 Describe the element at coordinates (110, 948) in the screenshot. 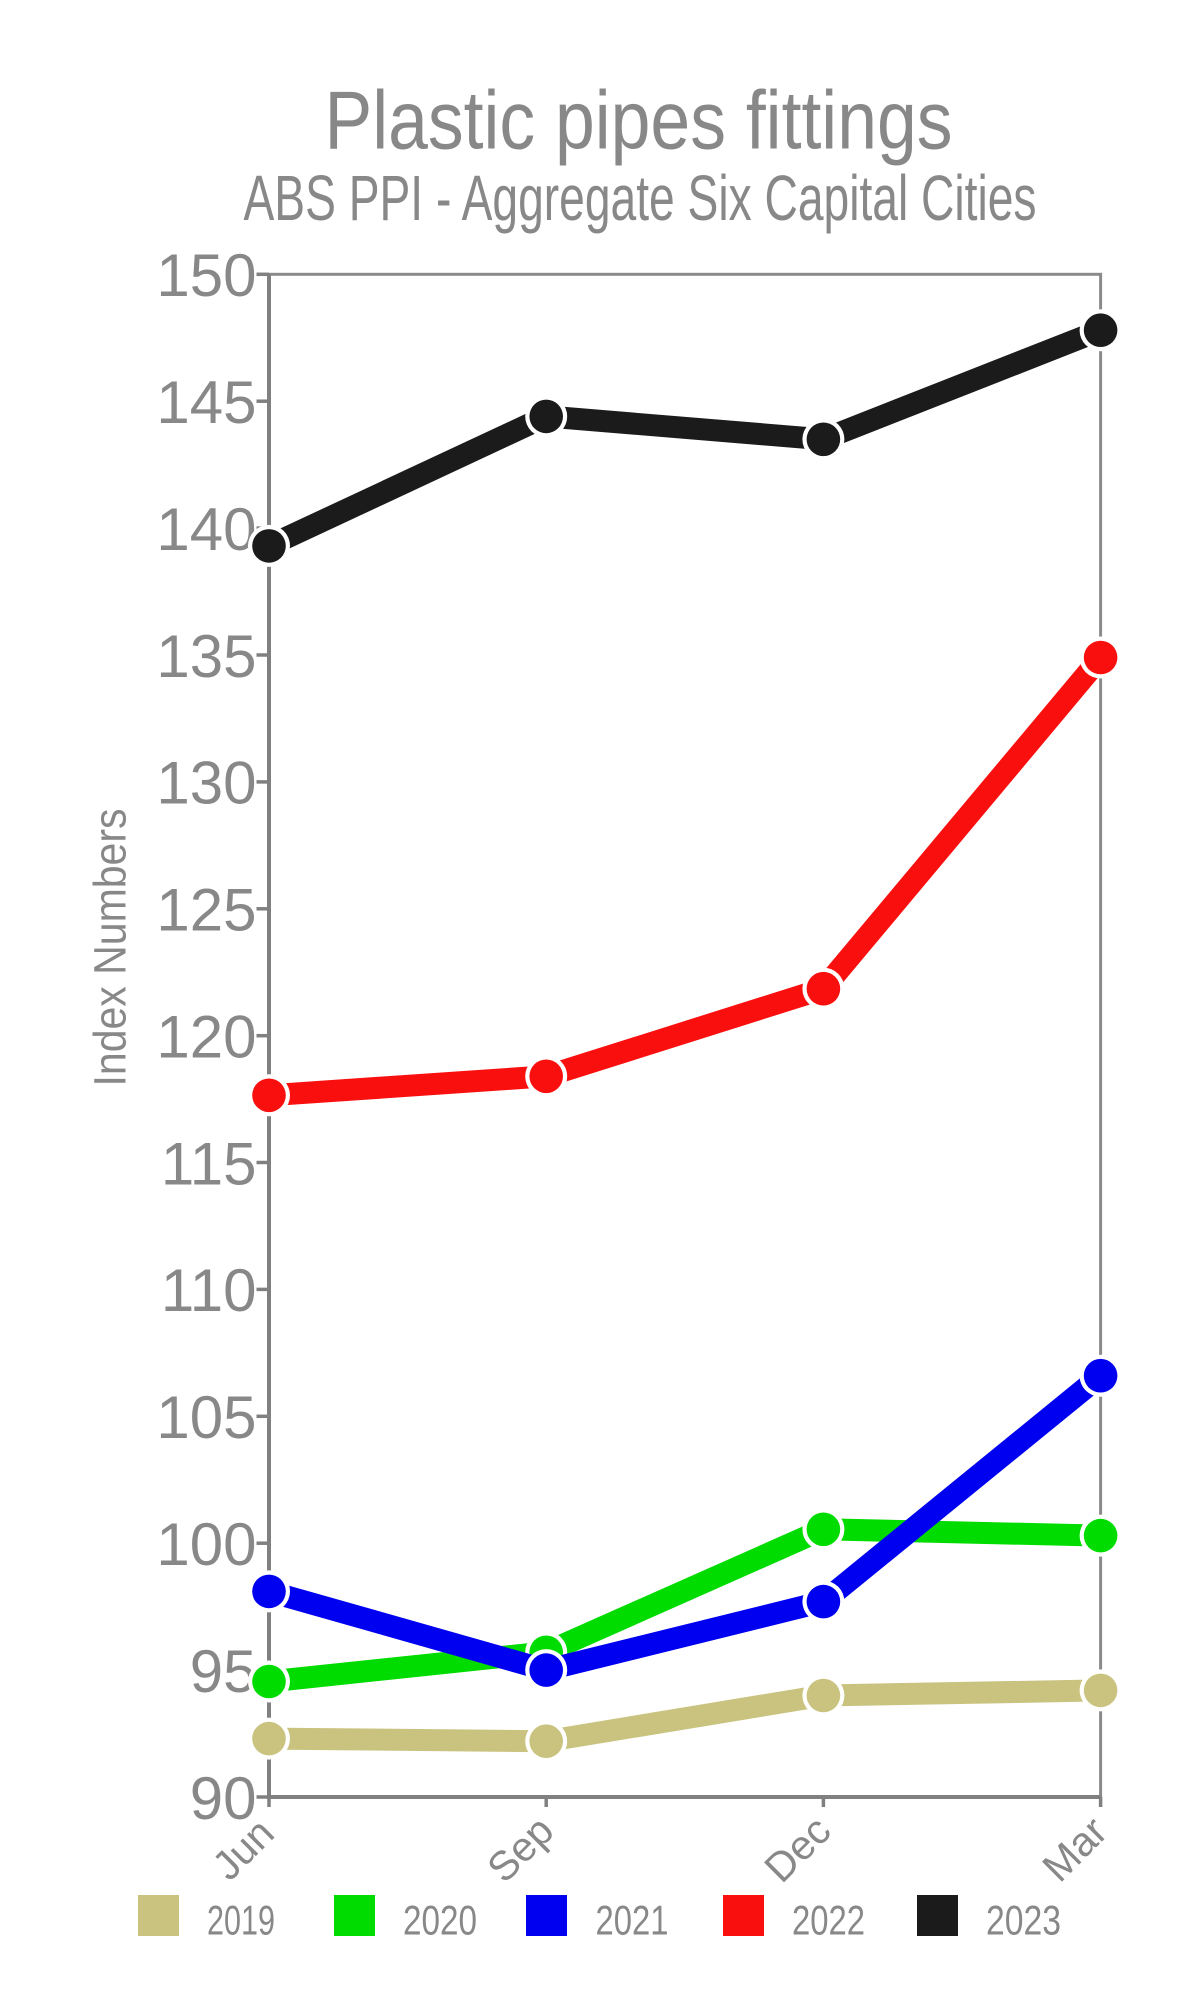

I see `svg-text: Index Numbers` at that location.